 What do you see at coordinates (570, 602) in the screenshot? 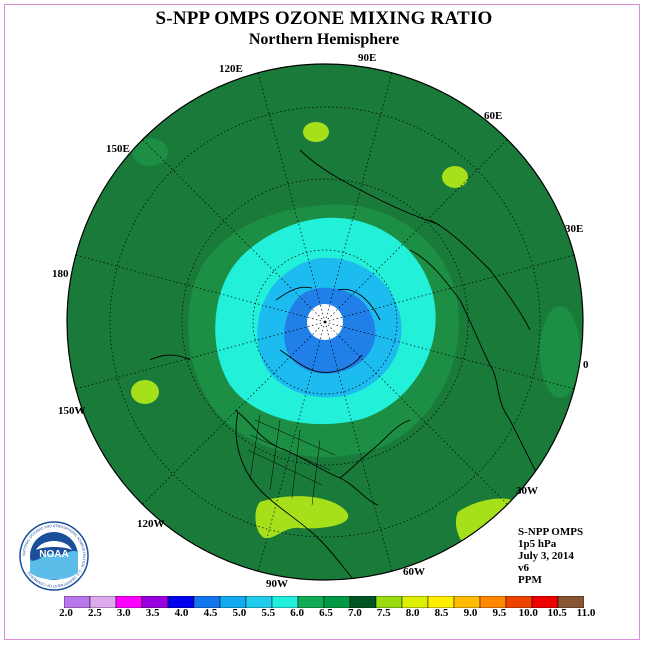
I see `color-scale-swatch` at bounding box center [570, 602].